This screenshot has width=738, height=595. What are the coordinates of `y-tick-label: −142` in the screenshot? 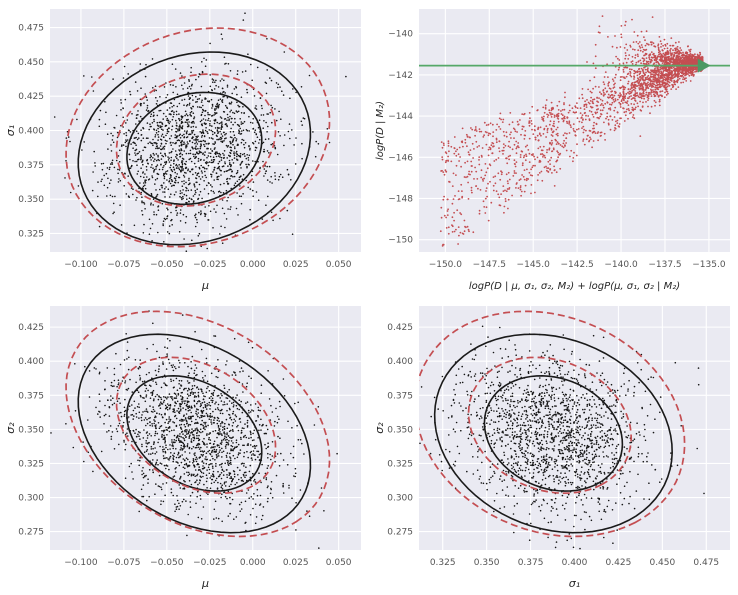 It's located at (400, 76).